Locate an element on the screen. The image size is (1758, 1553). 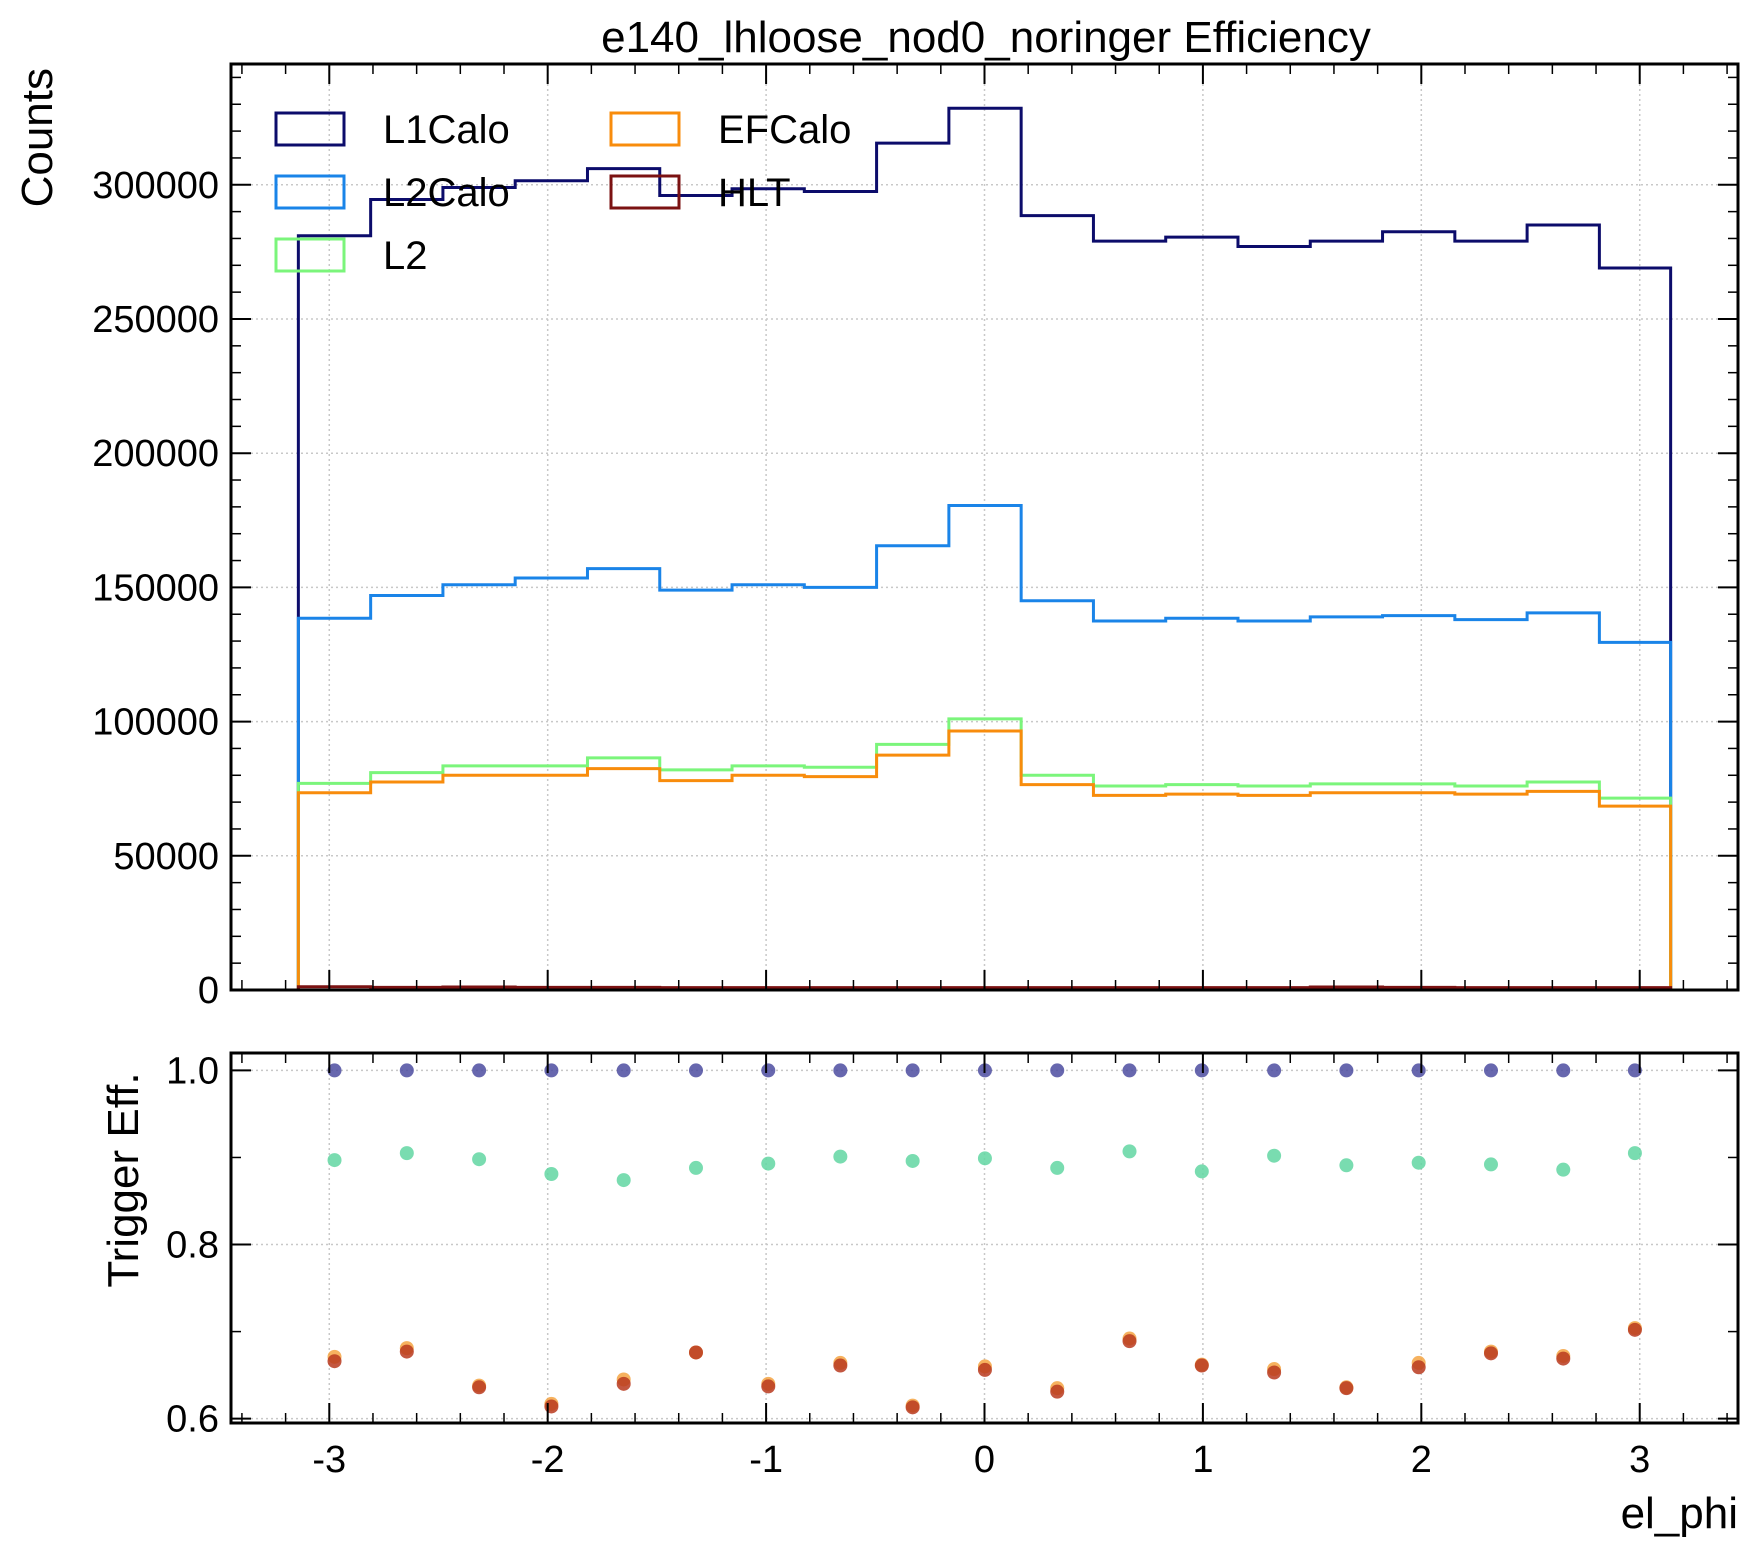
legend-label-l2: L2 is located at coordinates (405, 256).